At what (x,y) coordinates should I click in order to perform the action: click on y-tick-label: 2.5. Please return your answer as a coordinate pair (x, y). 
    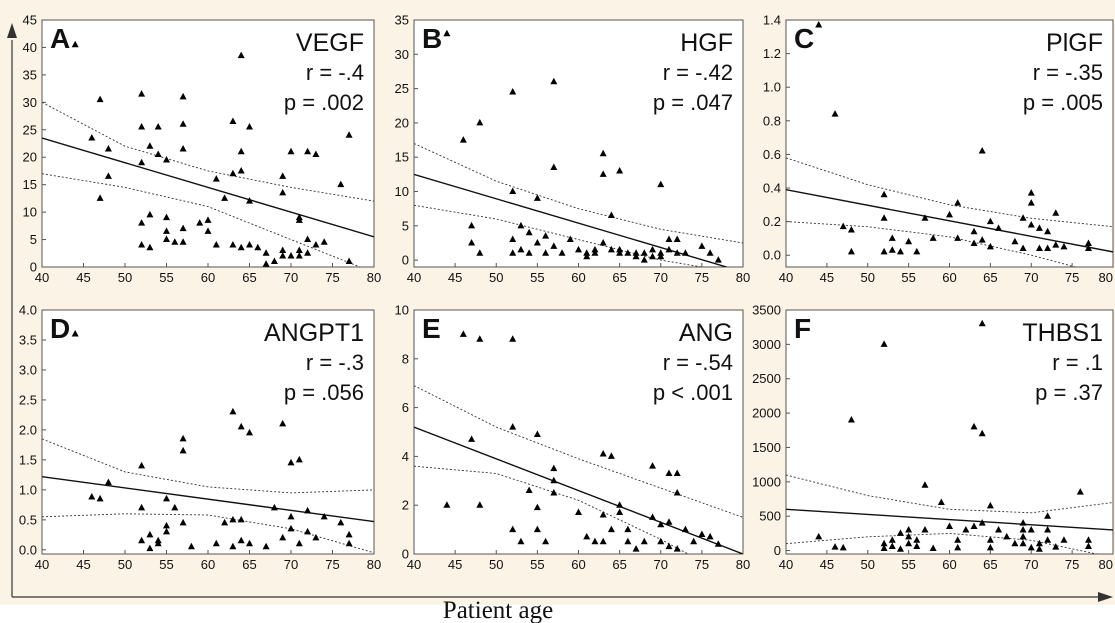
    Looking at the image, I should click on (28, 399).